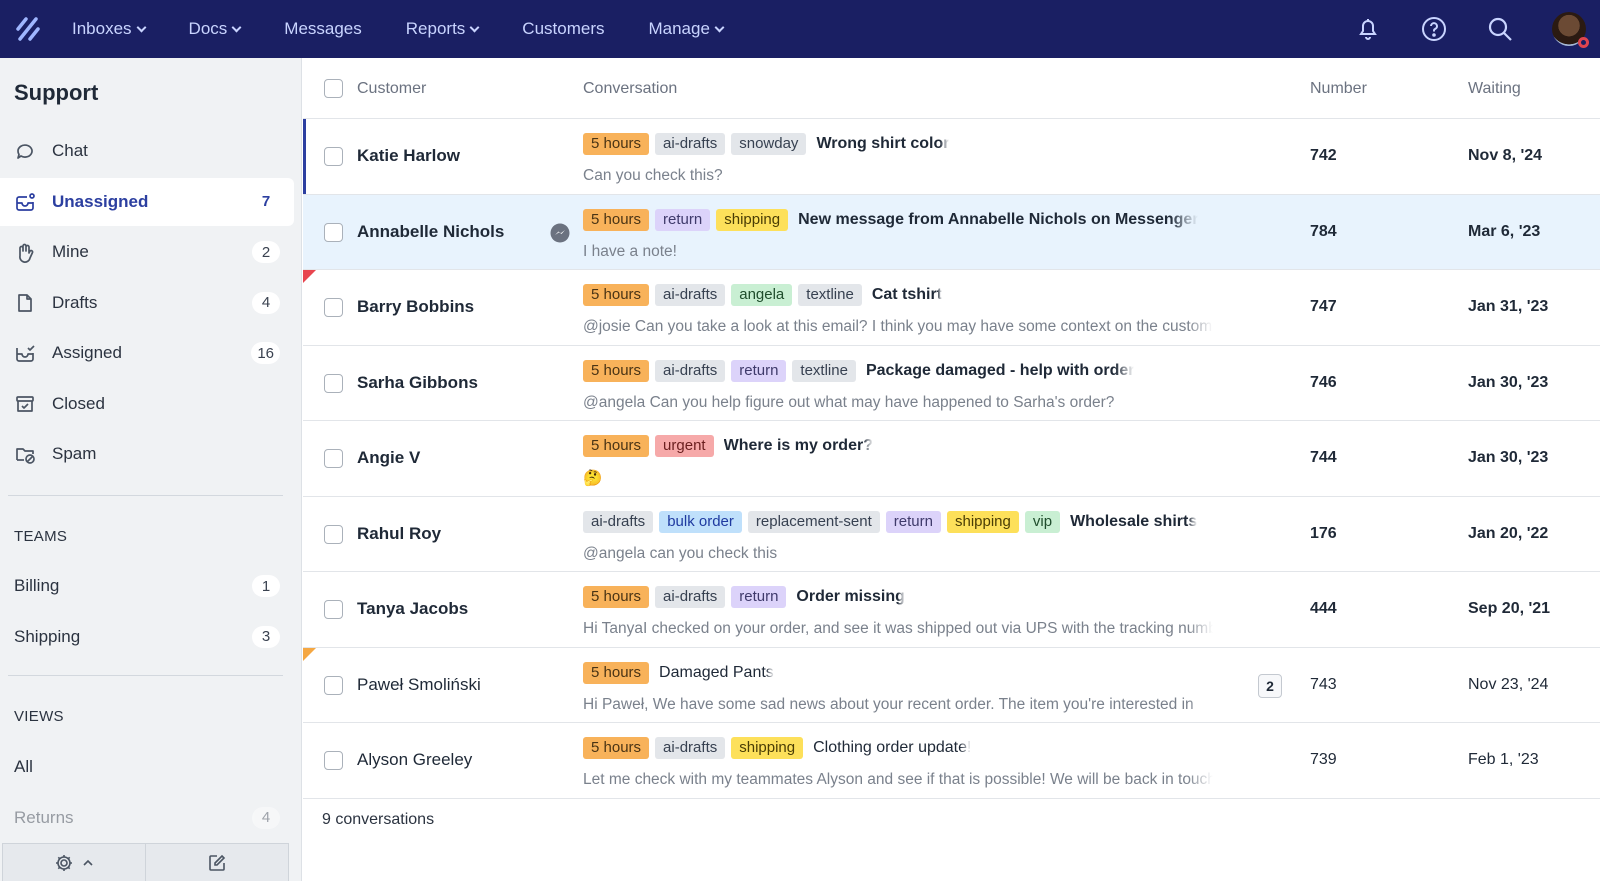 The width and height of the screenshot is (1600, 881). I want to click on nav-manage: Manage, so click(686, 29).